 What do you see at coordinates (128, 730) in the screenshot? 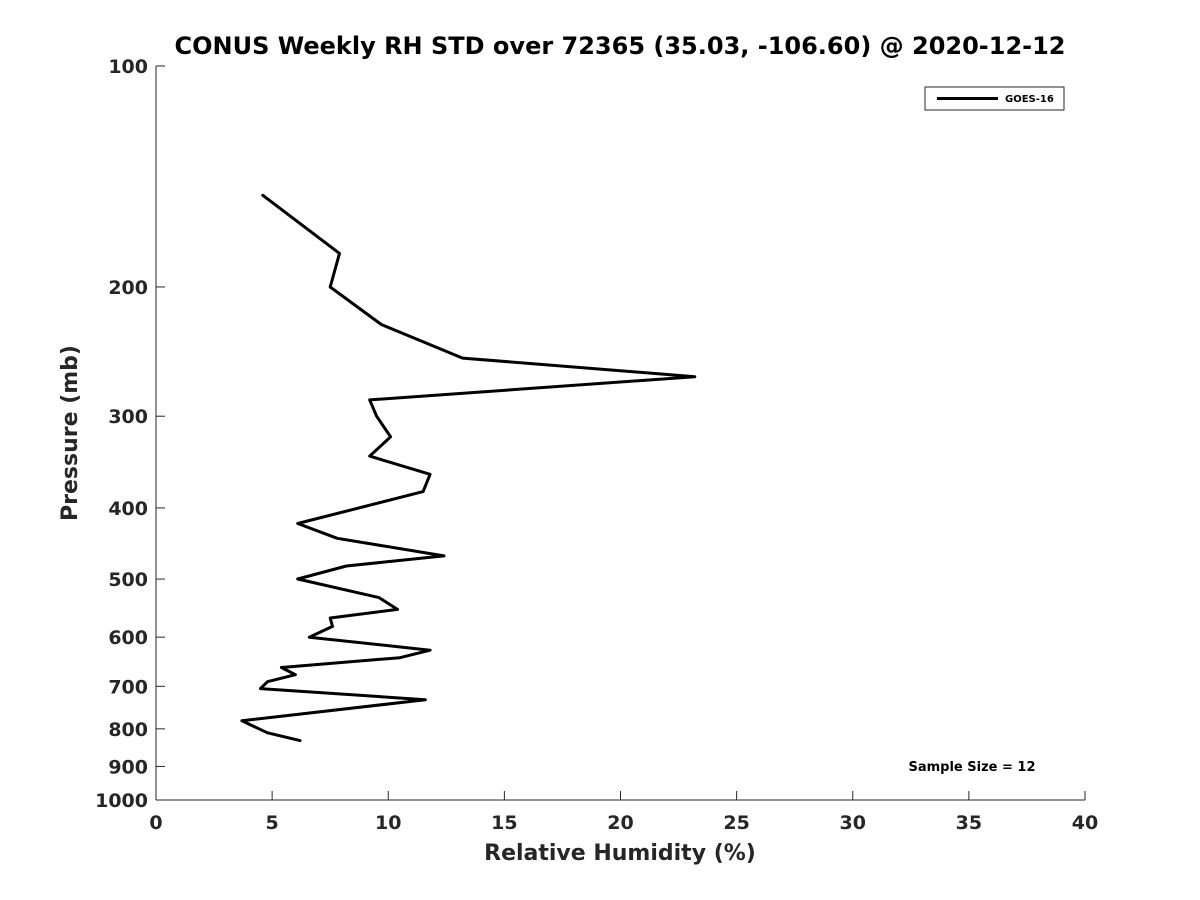
I see `y-tick-label: 800` at bounding box center [128, 730].